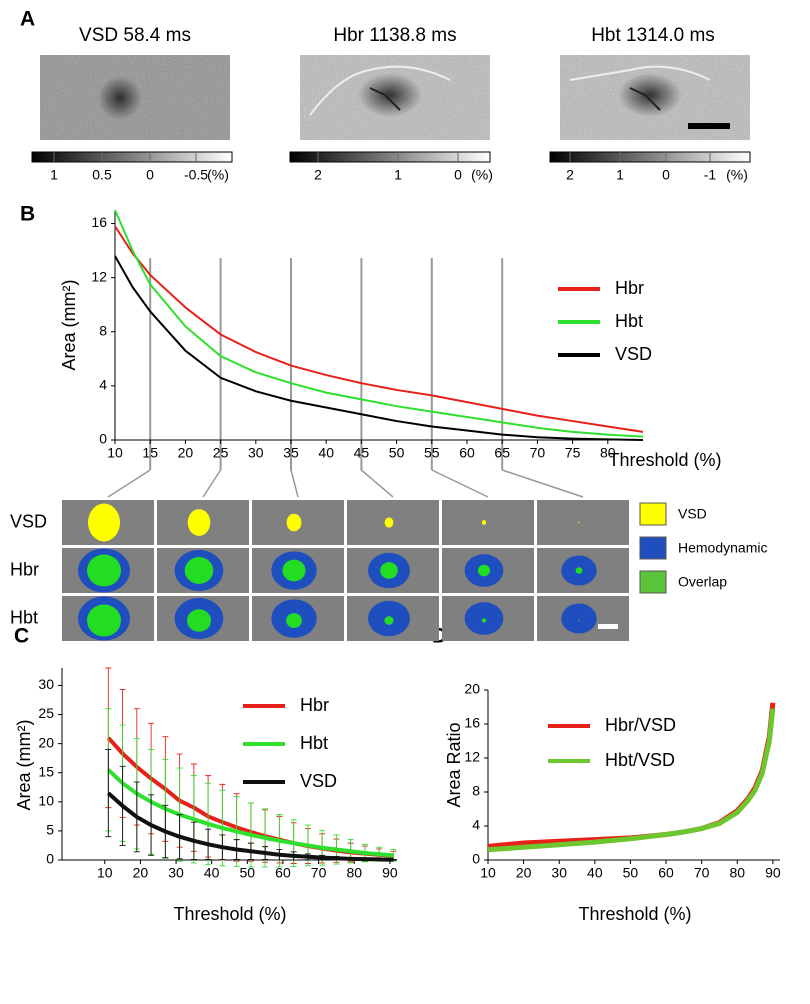 Image resolution: width=810 pixels, height=1004 pixels. I want to click on y-tick-label: 10, so click(46, 801).